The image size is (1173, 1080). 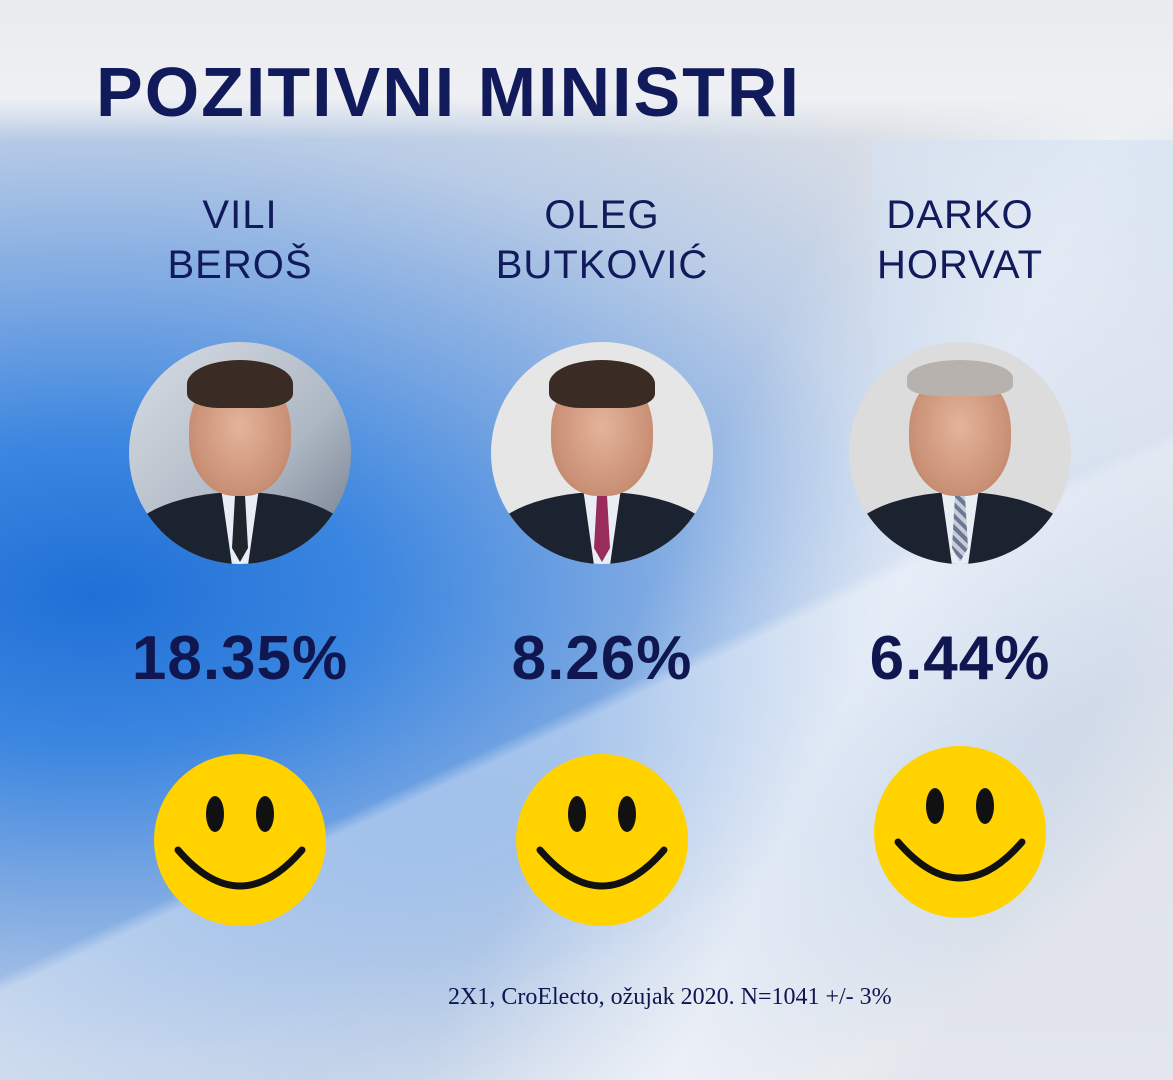 What do you see at coordinates (960, 265) in the screenshot?
I see `minister-last-name: HORVAT` at bounding box center [960, 265].